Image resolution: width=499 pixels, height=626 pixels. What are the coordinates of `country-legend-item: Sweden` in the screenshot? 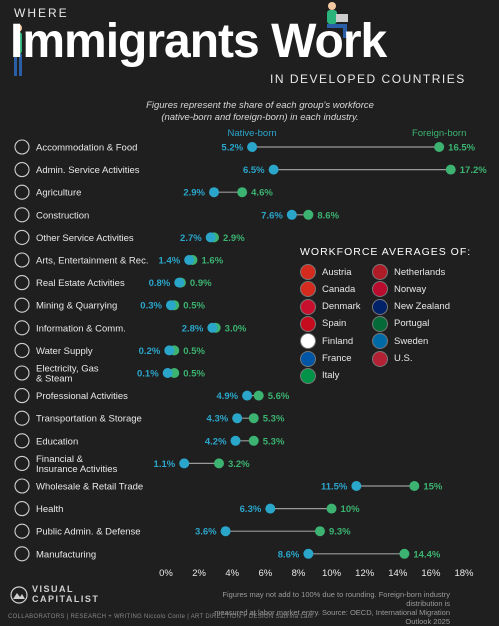 It's located at (400, 341).